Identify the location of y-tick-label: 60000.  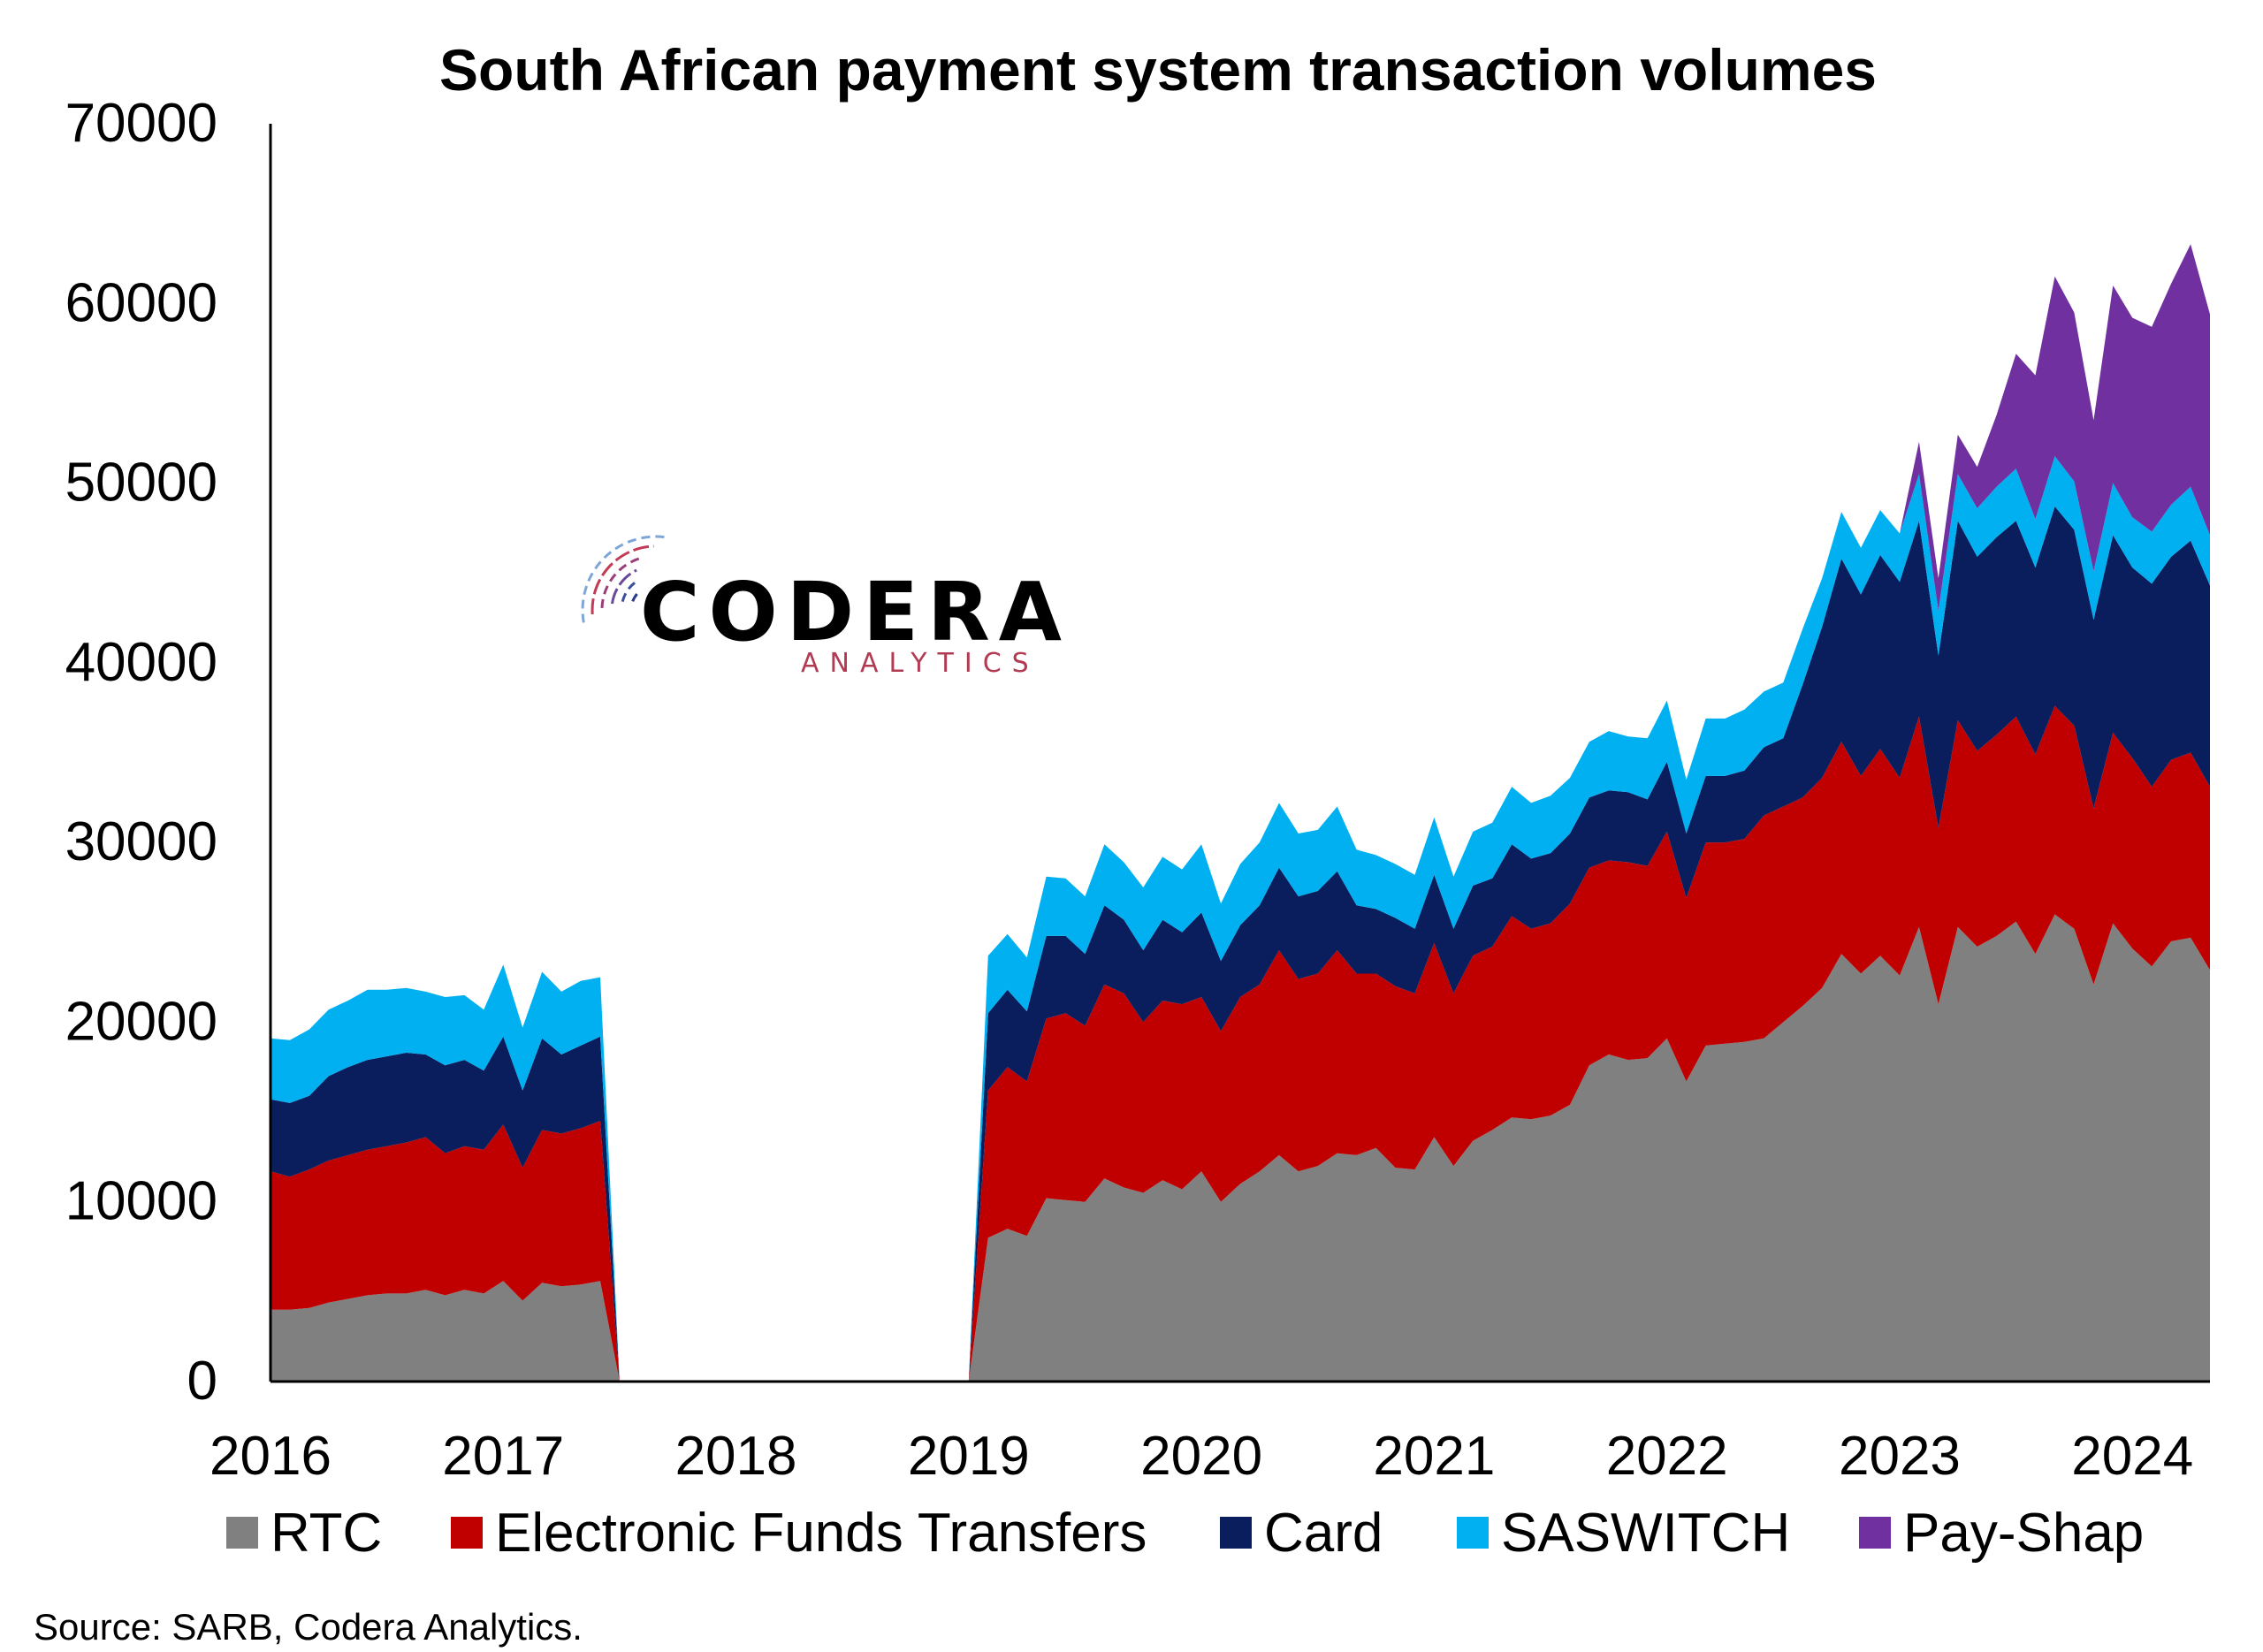
(141, 302).